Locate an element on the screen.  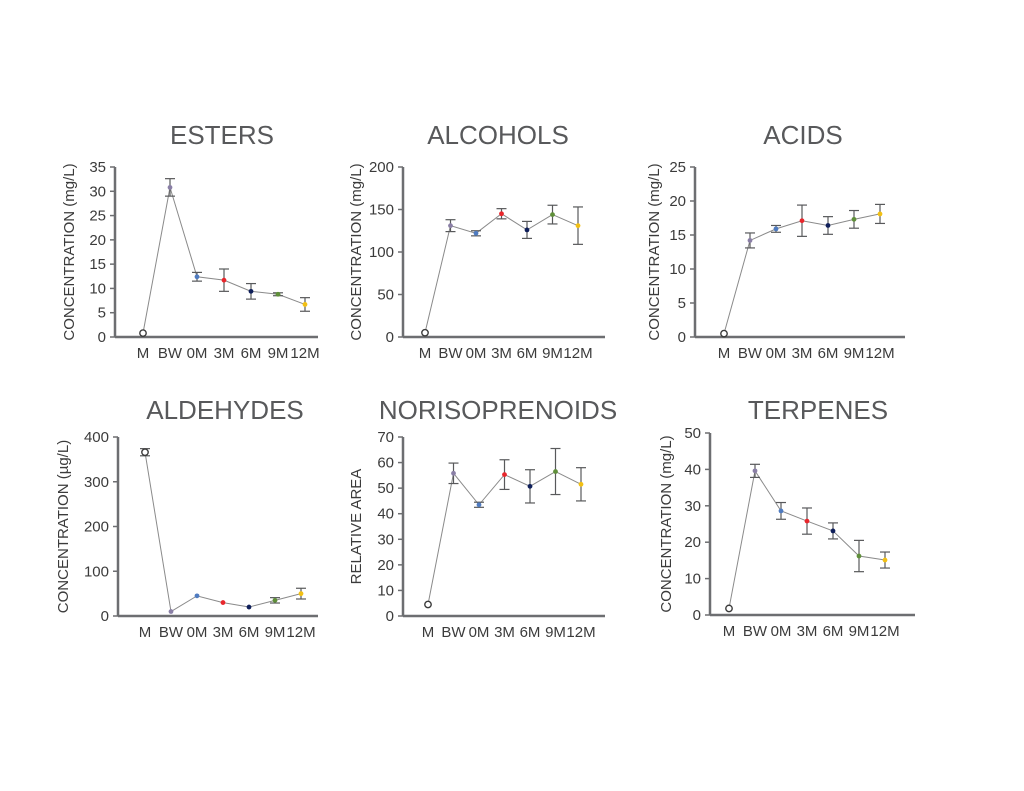
y-tick-label: 15 is located at coordinates (97, 264).